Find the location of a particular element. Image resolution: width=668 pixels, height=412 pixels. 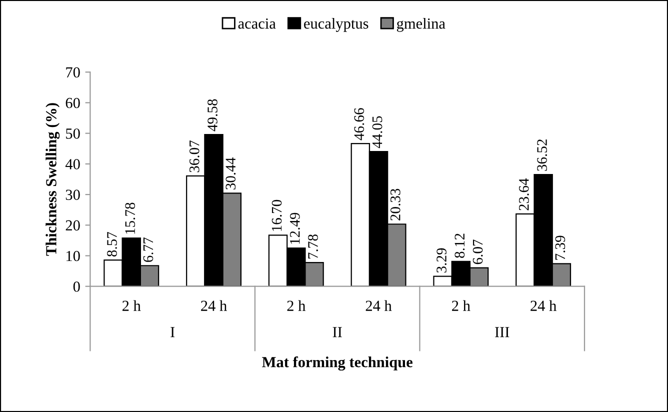

y-tick-label: 40 is located at coordinates (72, 164).